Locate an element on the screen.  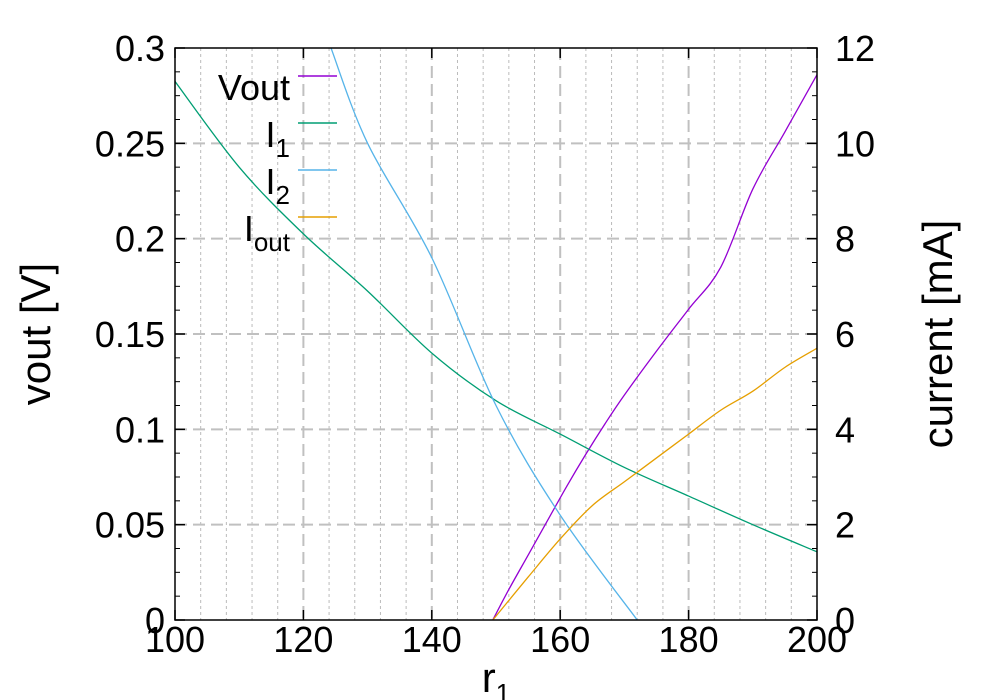
y2-axis-title: current [mA] is located at coordinates (937, 334).